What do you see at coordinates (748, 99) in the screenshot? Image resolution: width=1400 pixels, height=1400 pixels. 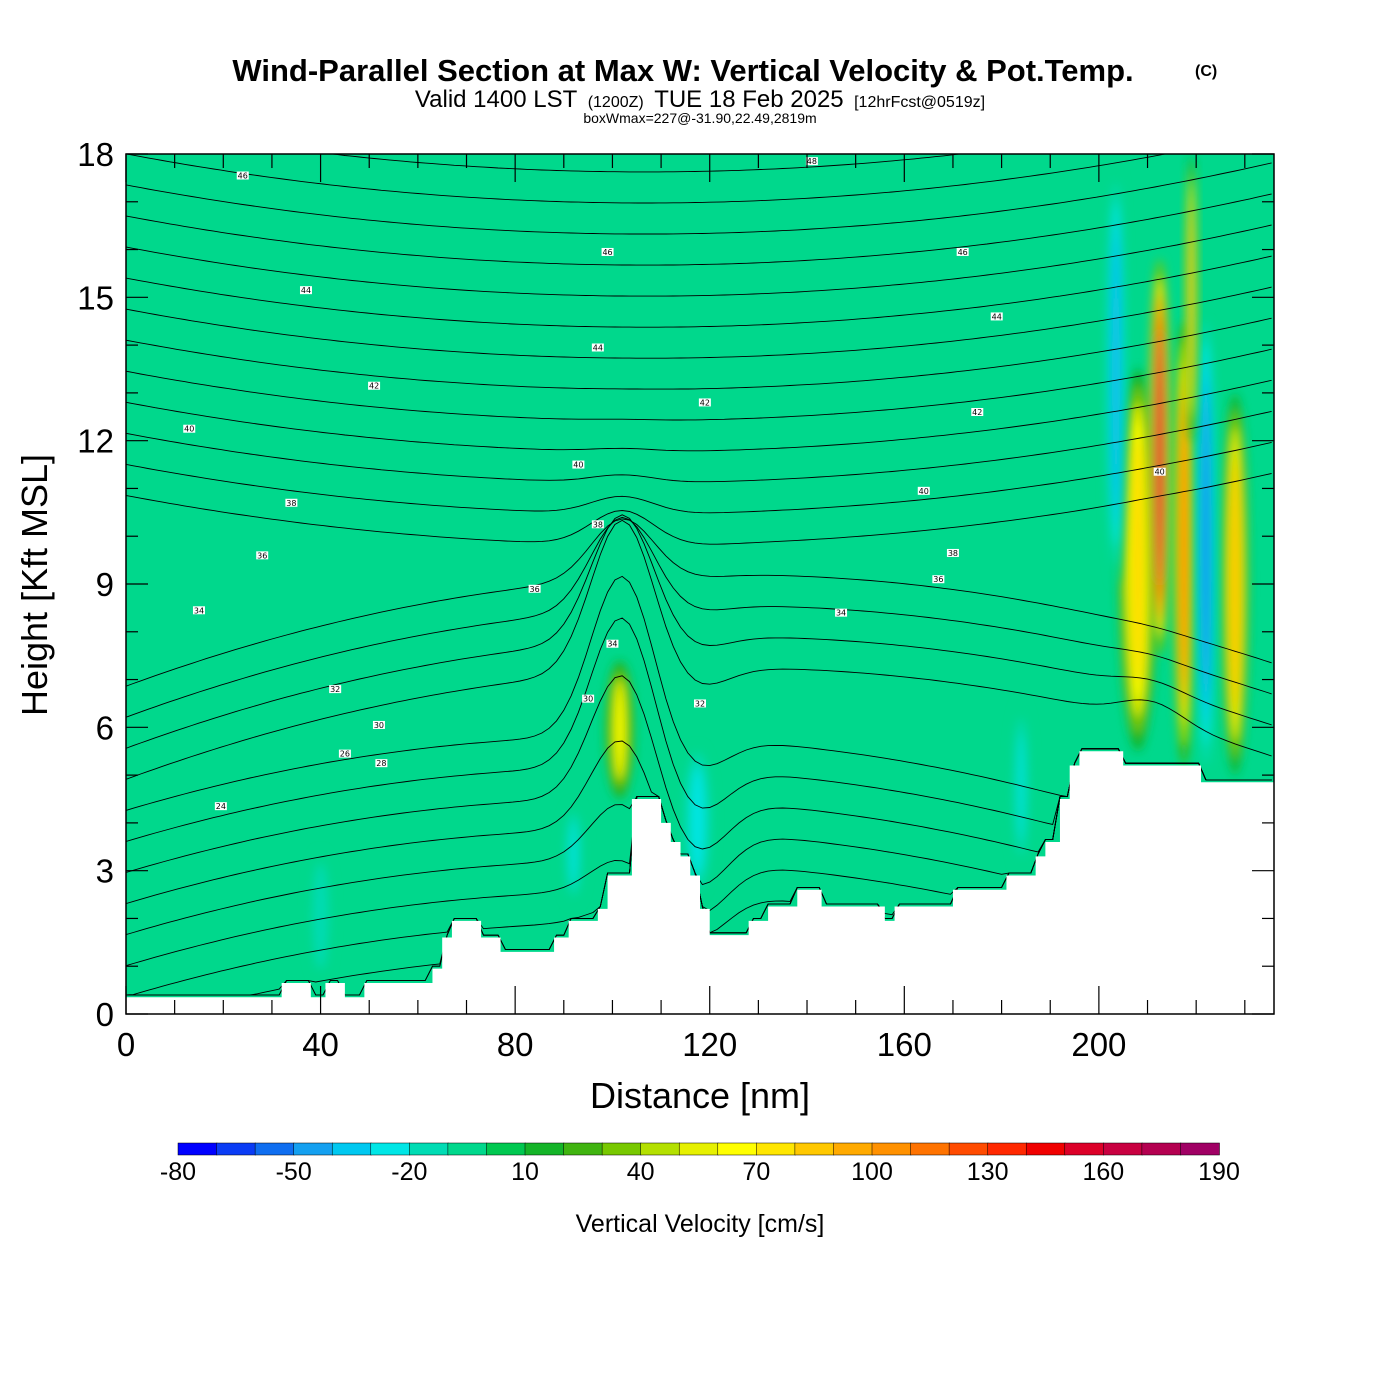 I see `valid-date: TUE 18 Feb 2025` at bounding box center [748, 99].